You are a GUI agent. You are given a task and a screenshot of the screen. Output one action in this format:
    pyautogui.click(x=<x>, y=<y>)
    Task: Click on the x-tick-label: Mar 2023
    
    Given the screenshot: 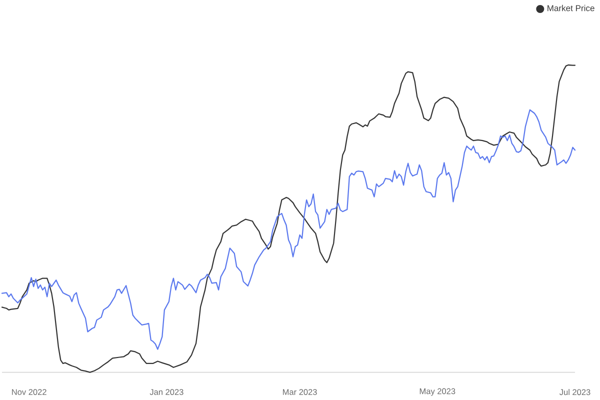 What is the action you would take?
    pyautogui.click(x=299, y=392)
    